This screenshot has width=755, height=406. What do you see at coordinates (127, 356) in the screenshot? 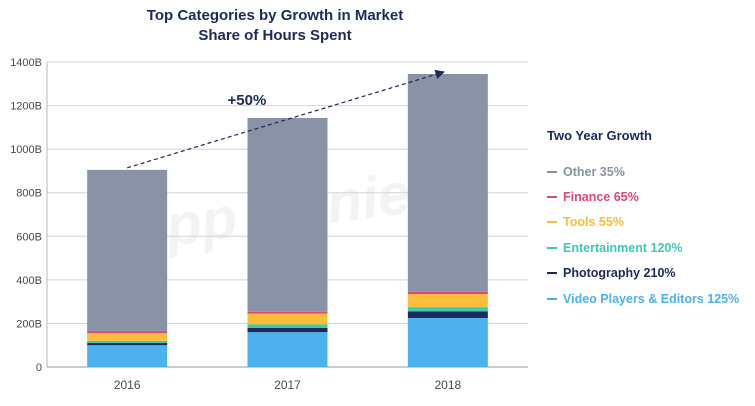
I see `bar-2016-video-players-editors` at bounding box center [127, 356].